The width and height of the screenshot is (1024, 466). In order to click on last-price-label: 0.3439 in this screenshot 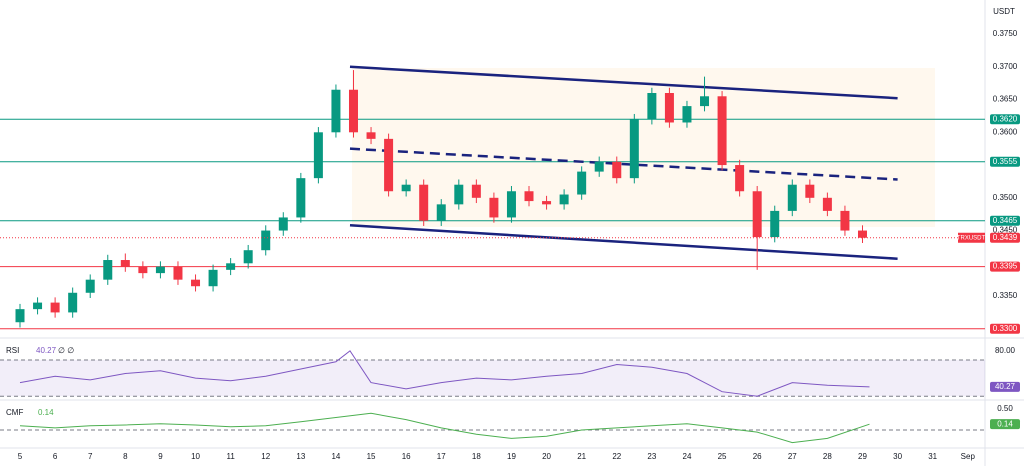, I will do `click(1005, 237)`.